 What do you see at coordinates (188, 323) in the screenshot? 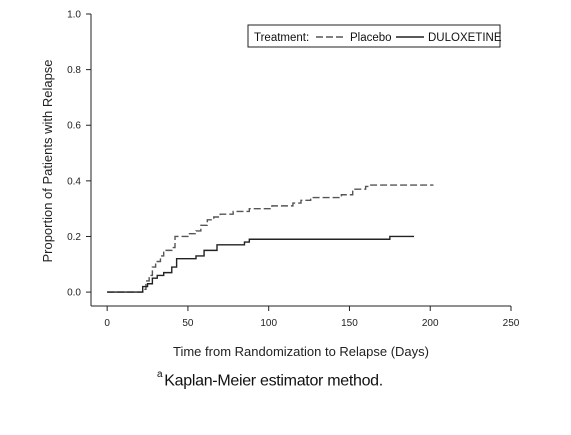
I see `x-tick-label-1: 50` at bounding box center [188, 323].